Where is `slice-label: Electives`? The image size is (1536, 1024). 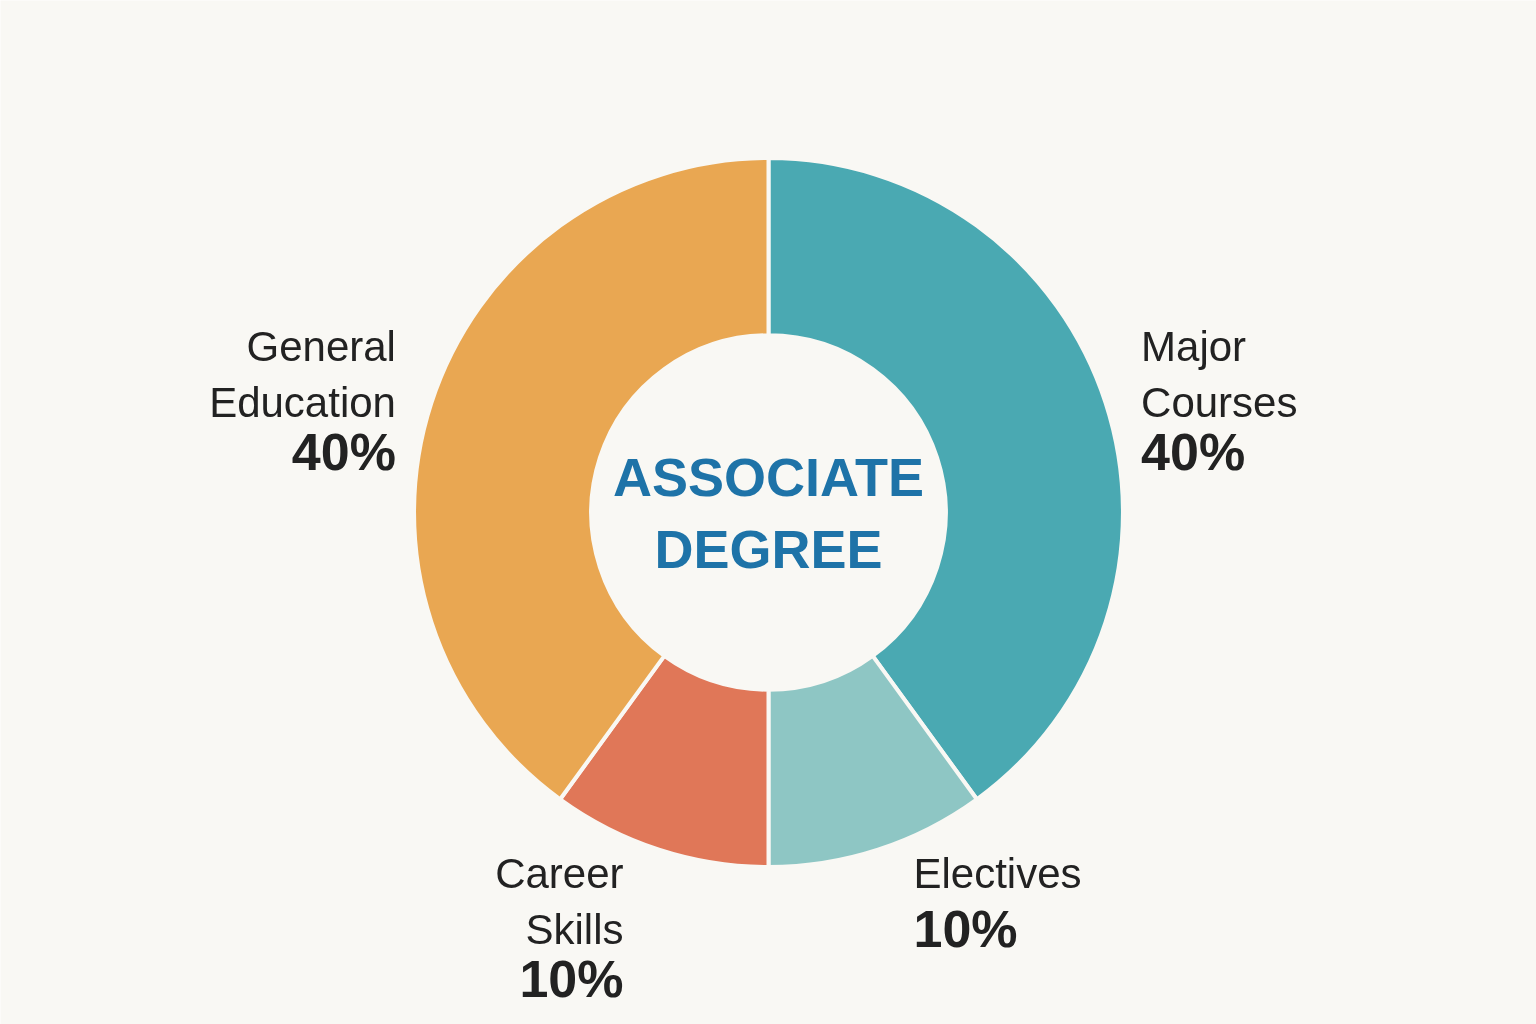
slice-label: Electives is located at coordinates (997, 873).